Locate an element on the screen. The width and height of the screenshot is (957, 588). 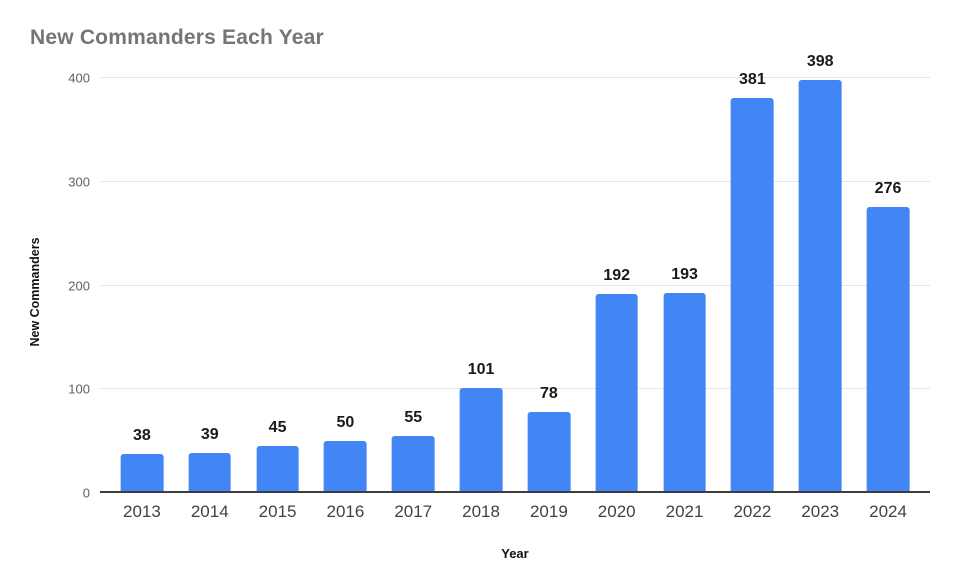
bar-slot: 192 2020 is located at coordinates (617, 299).